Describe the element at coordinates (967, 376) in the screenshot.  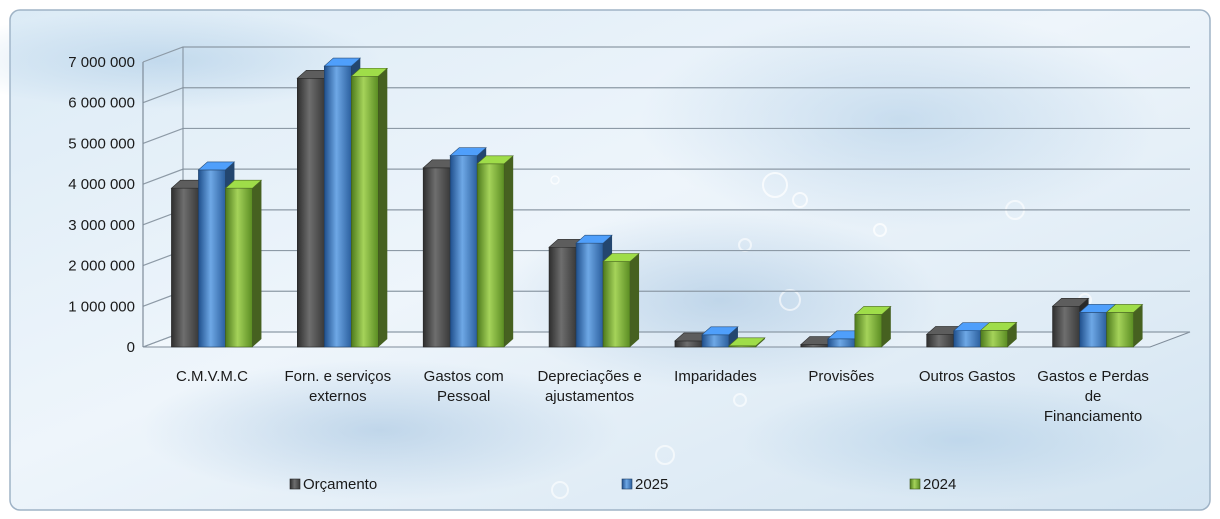
I see `x-tick-label: Outros Gastos` at that location.